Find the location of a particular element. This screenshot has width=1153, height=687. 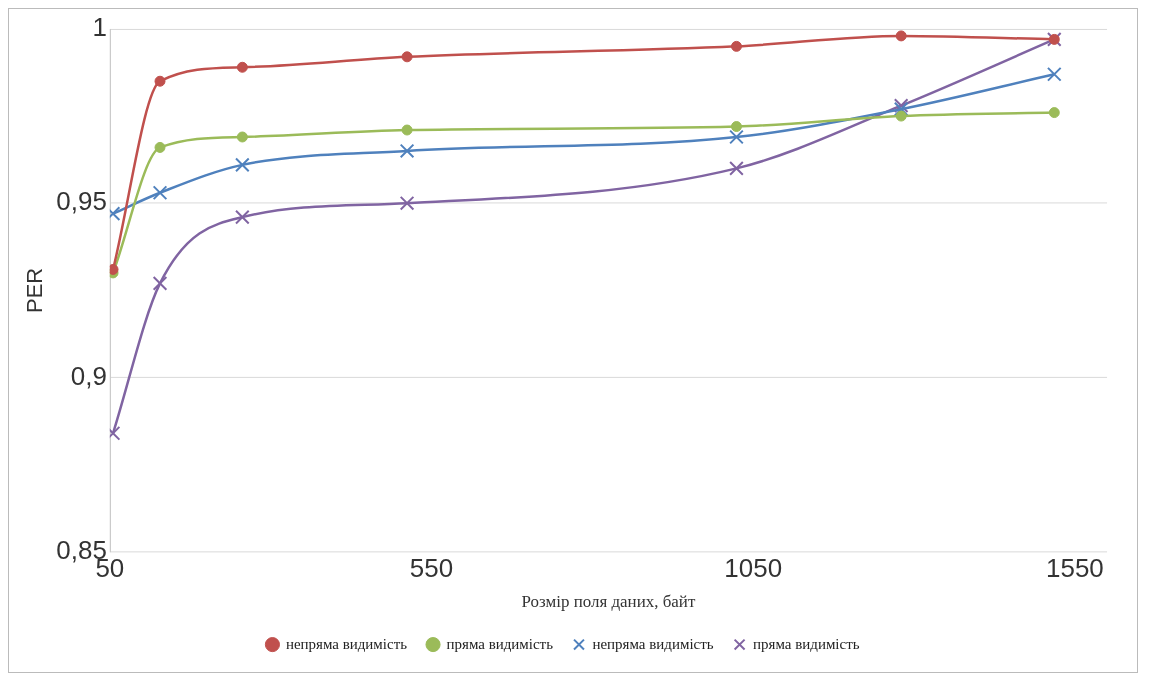

x-axis-title: Розмір поля даних, байт is located at coordinates (608, 602).